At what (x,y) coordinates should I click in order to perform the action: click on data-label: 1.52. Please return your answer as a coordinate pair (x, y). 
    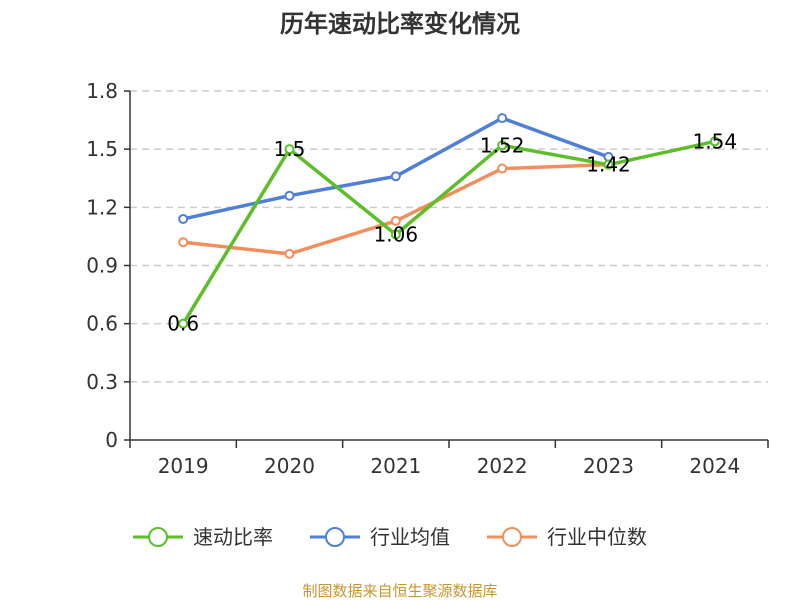
    Looking at the image, I should click on (502, 145).